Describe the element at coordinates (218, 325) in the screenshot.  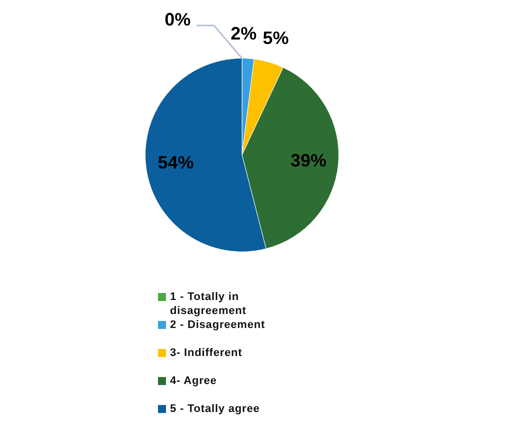
I see `legend-label: 2 - Disagreement` at that location.